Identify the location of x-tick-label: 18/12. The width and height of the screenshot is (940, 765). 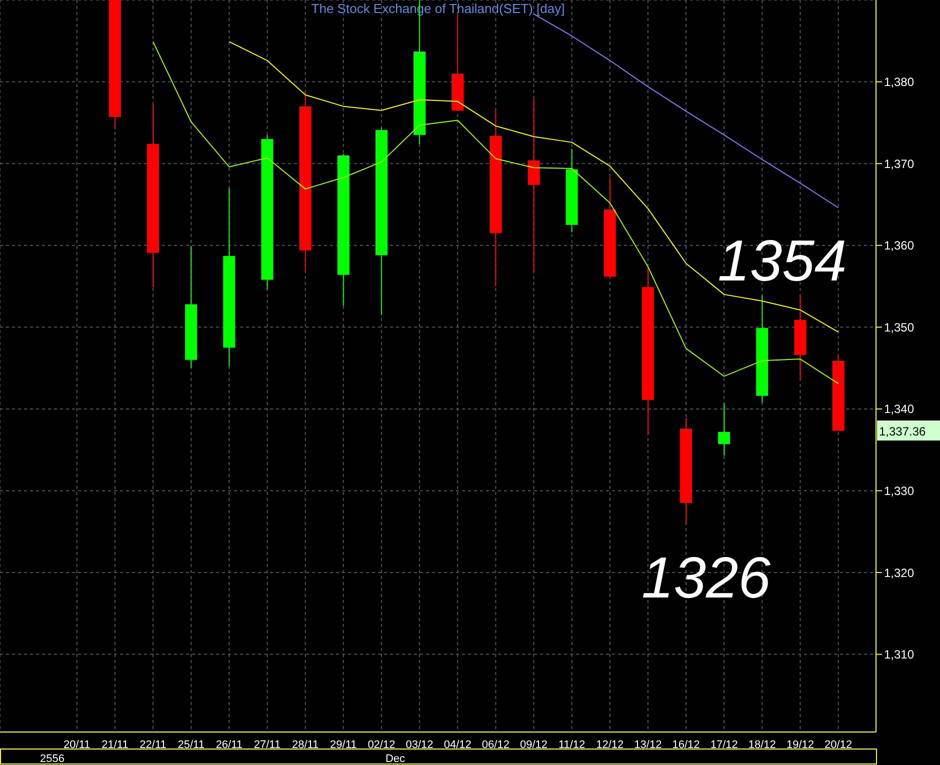
(762, 744).